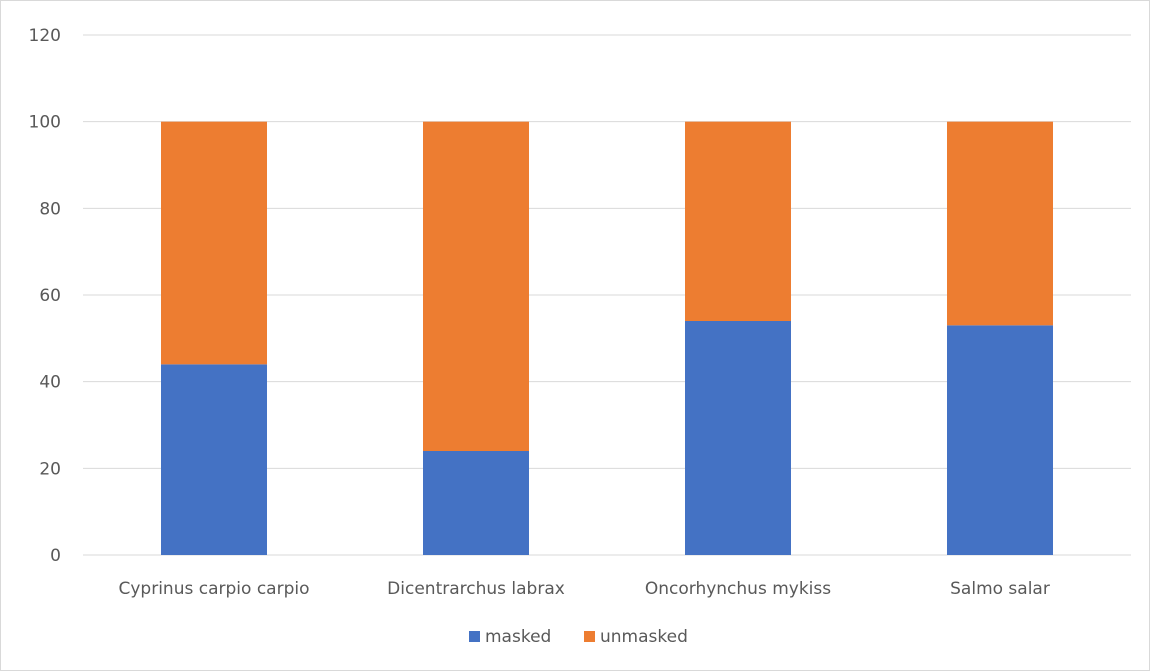 The image size is (1150, 671). I want to click on y-tick-label: 80, so click(50, 209).